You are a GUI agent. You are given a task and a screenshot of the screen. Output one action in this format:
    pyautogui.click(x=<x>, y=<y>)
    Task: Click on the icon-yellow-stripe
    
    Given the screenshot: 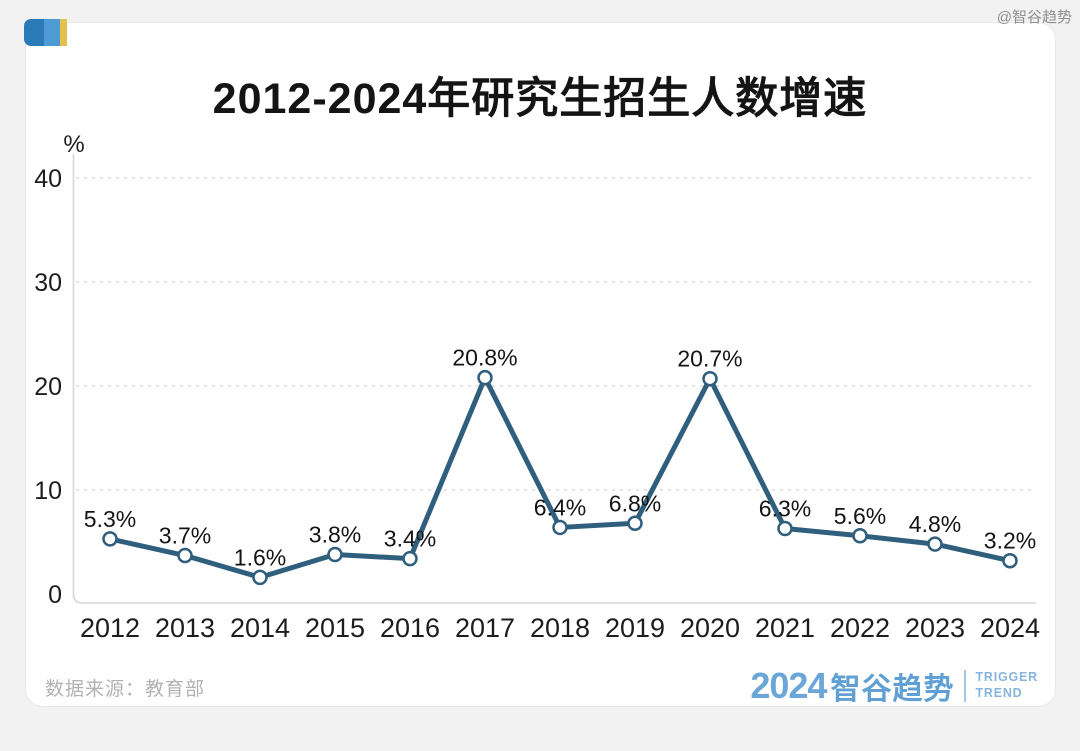 What is the action you would take?
    pyautogui.click(x=63, y=32)
    